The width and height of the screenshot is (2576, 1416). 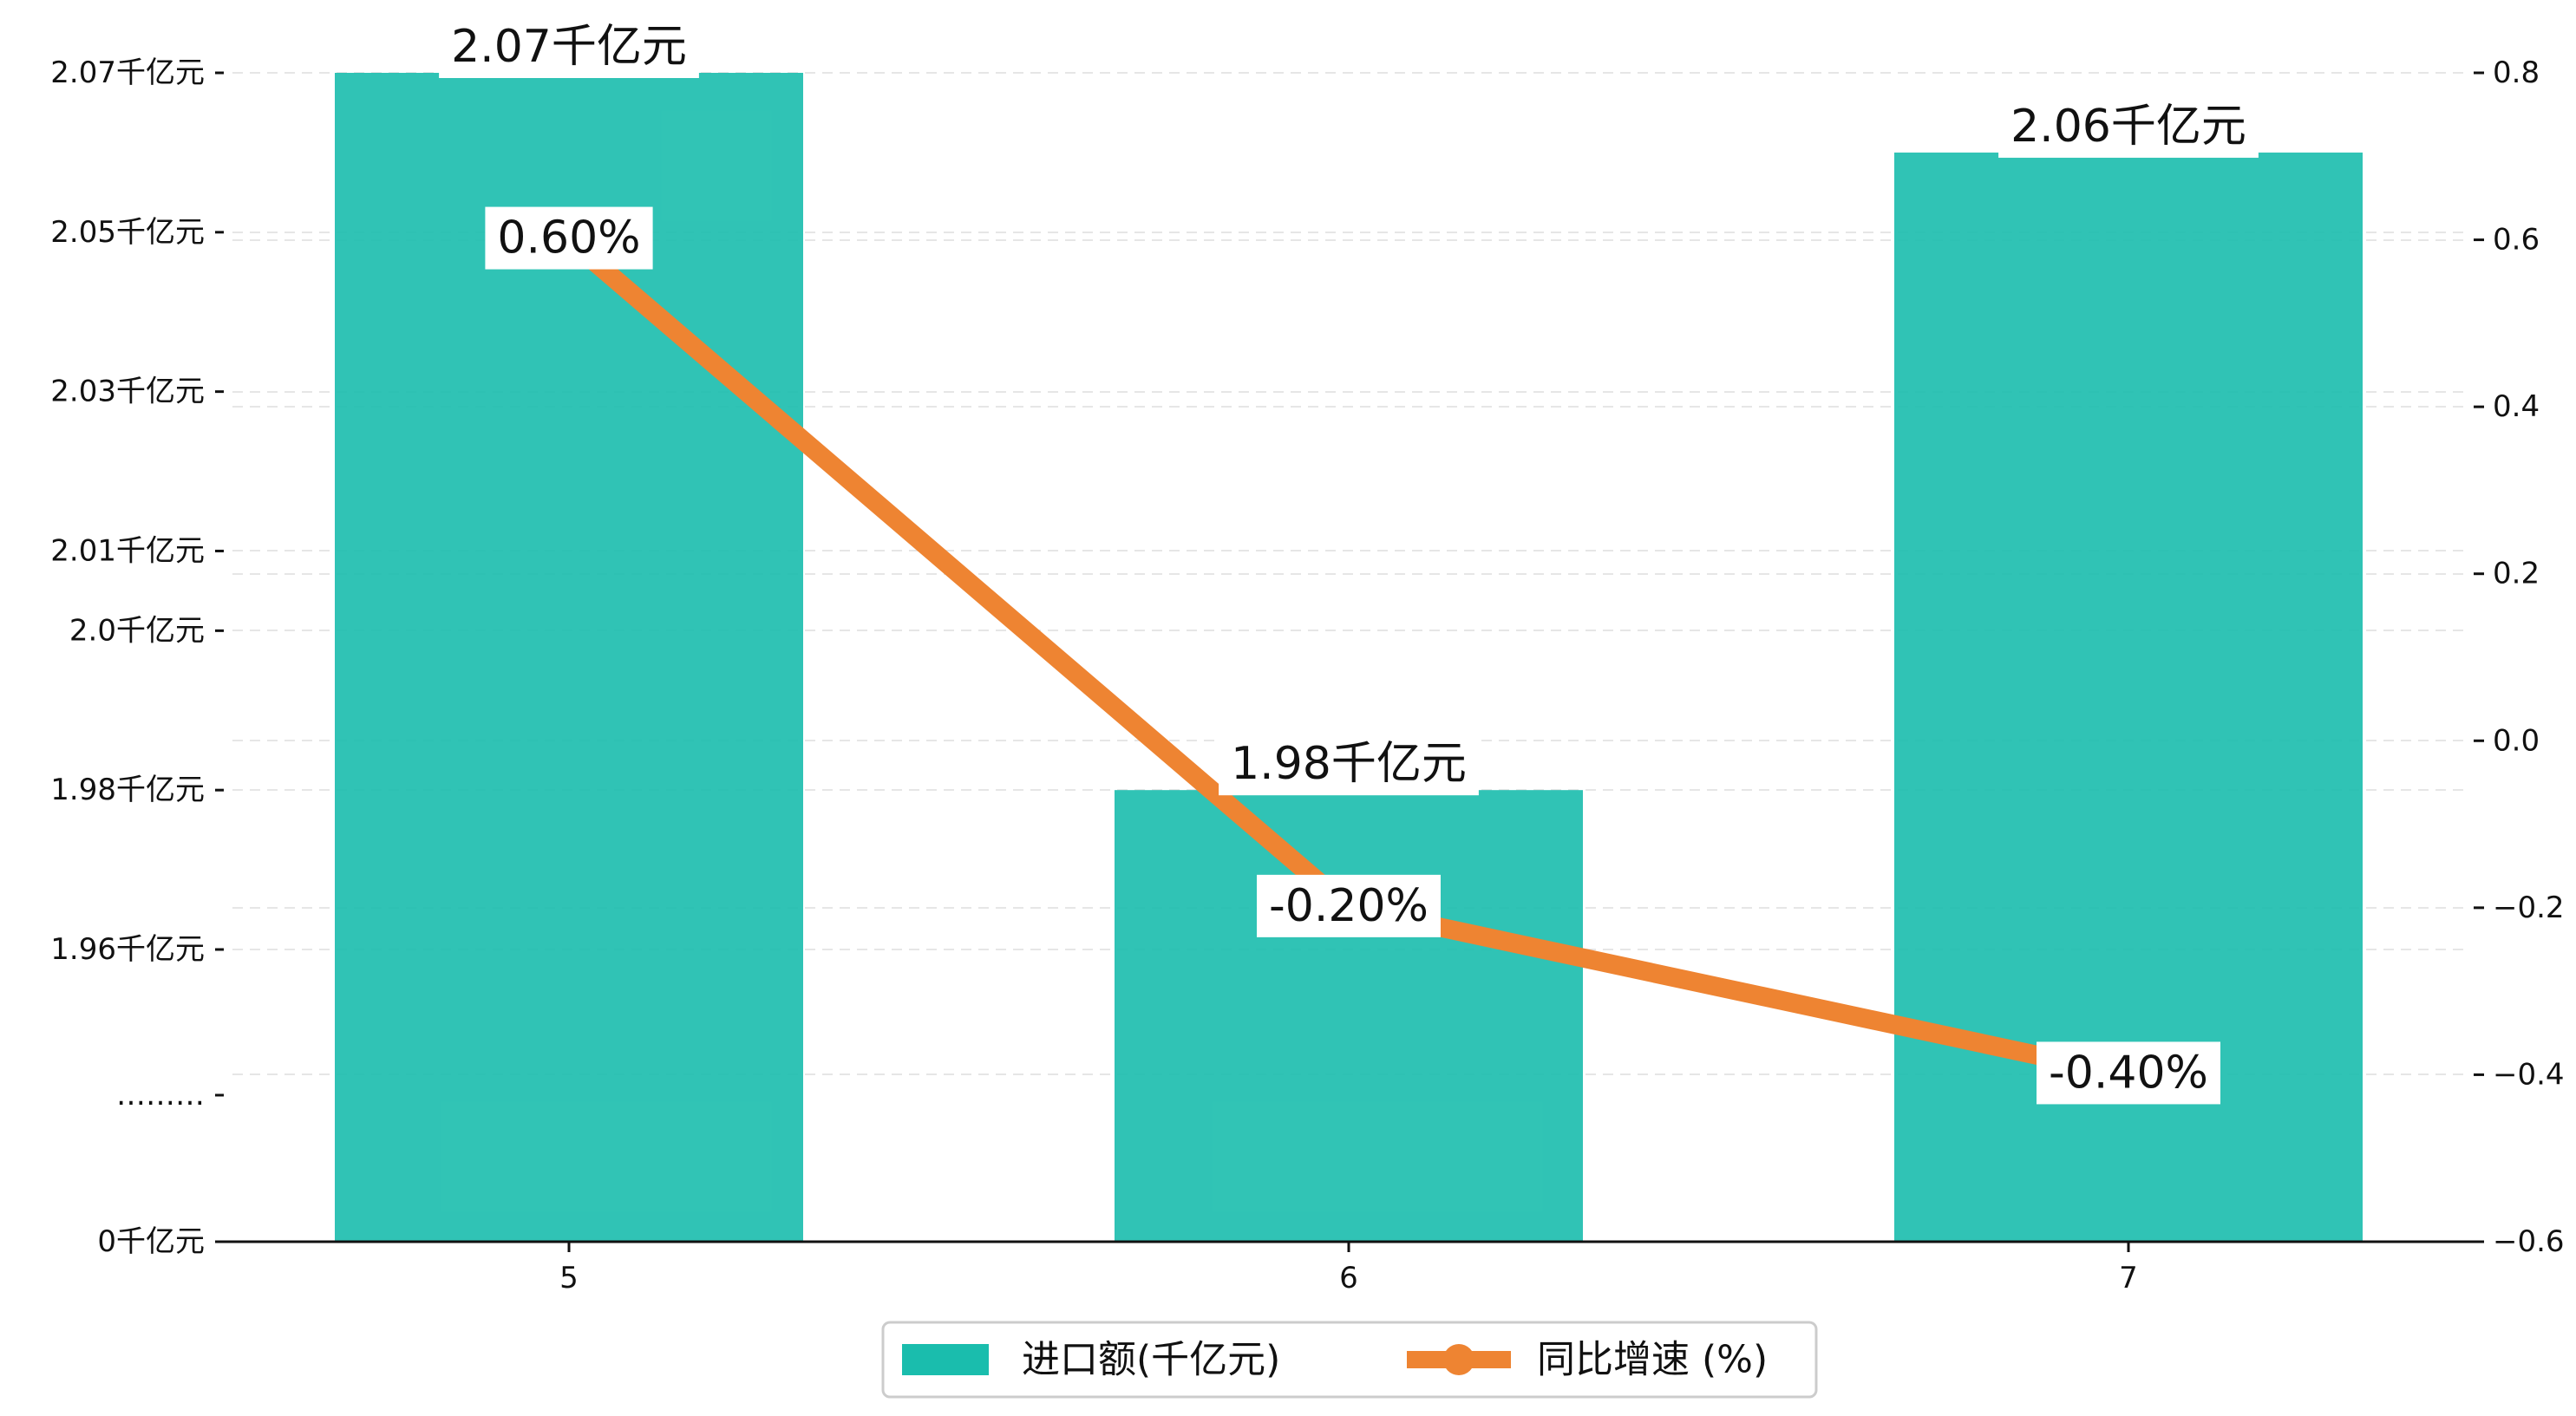 I want to click on legend-label-bar: 进口额(千亿元), so click(x=1151, y=1360).